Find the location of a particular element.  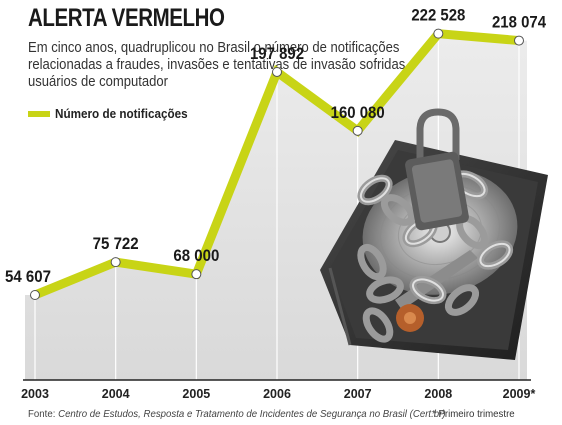

data-point-2008 is located at coordinates (438, 33).